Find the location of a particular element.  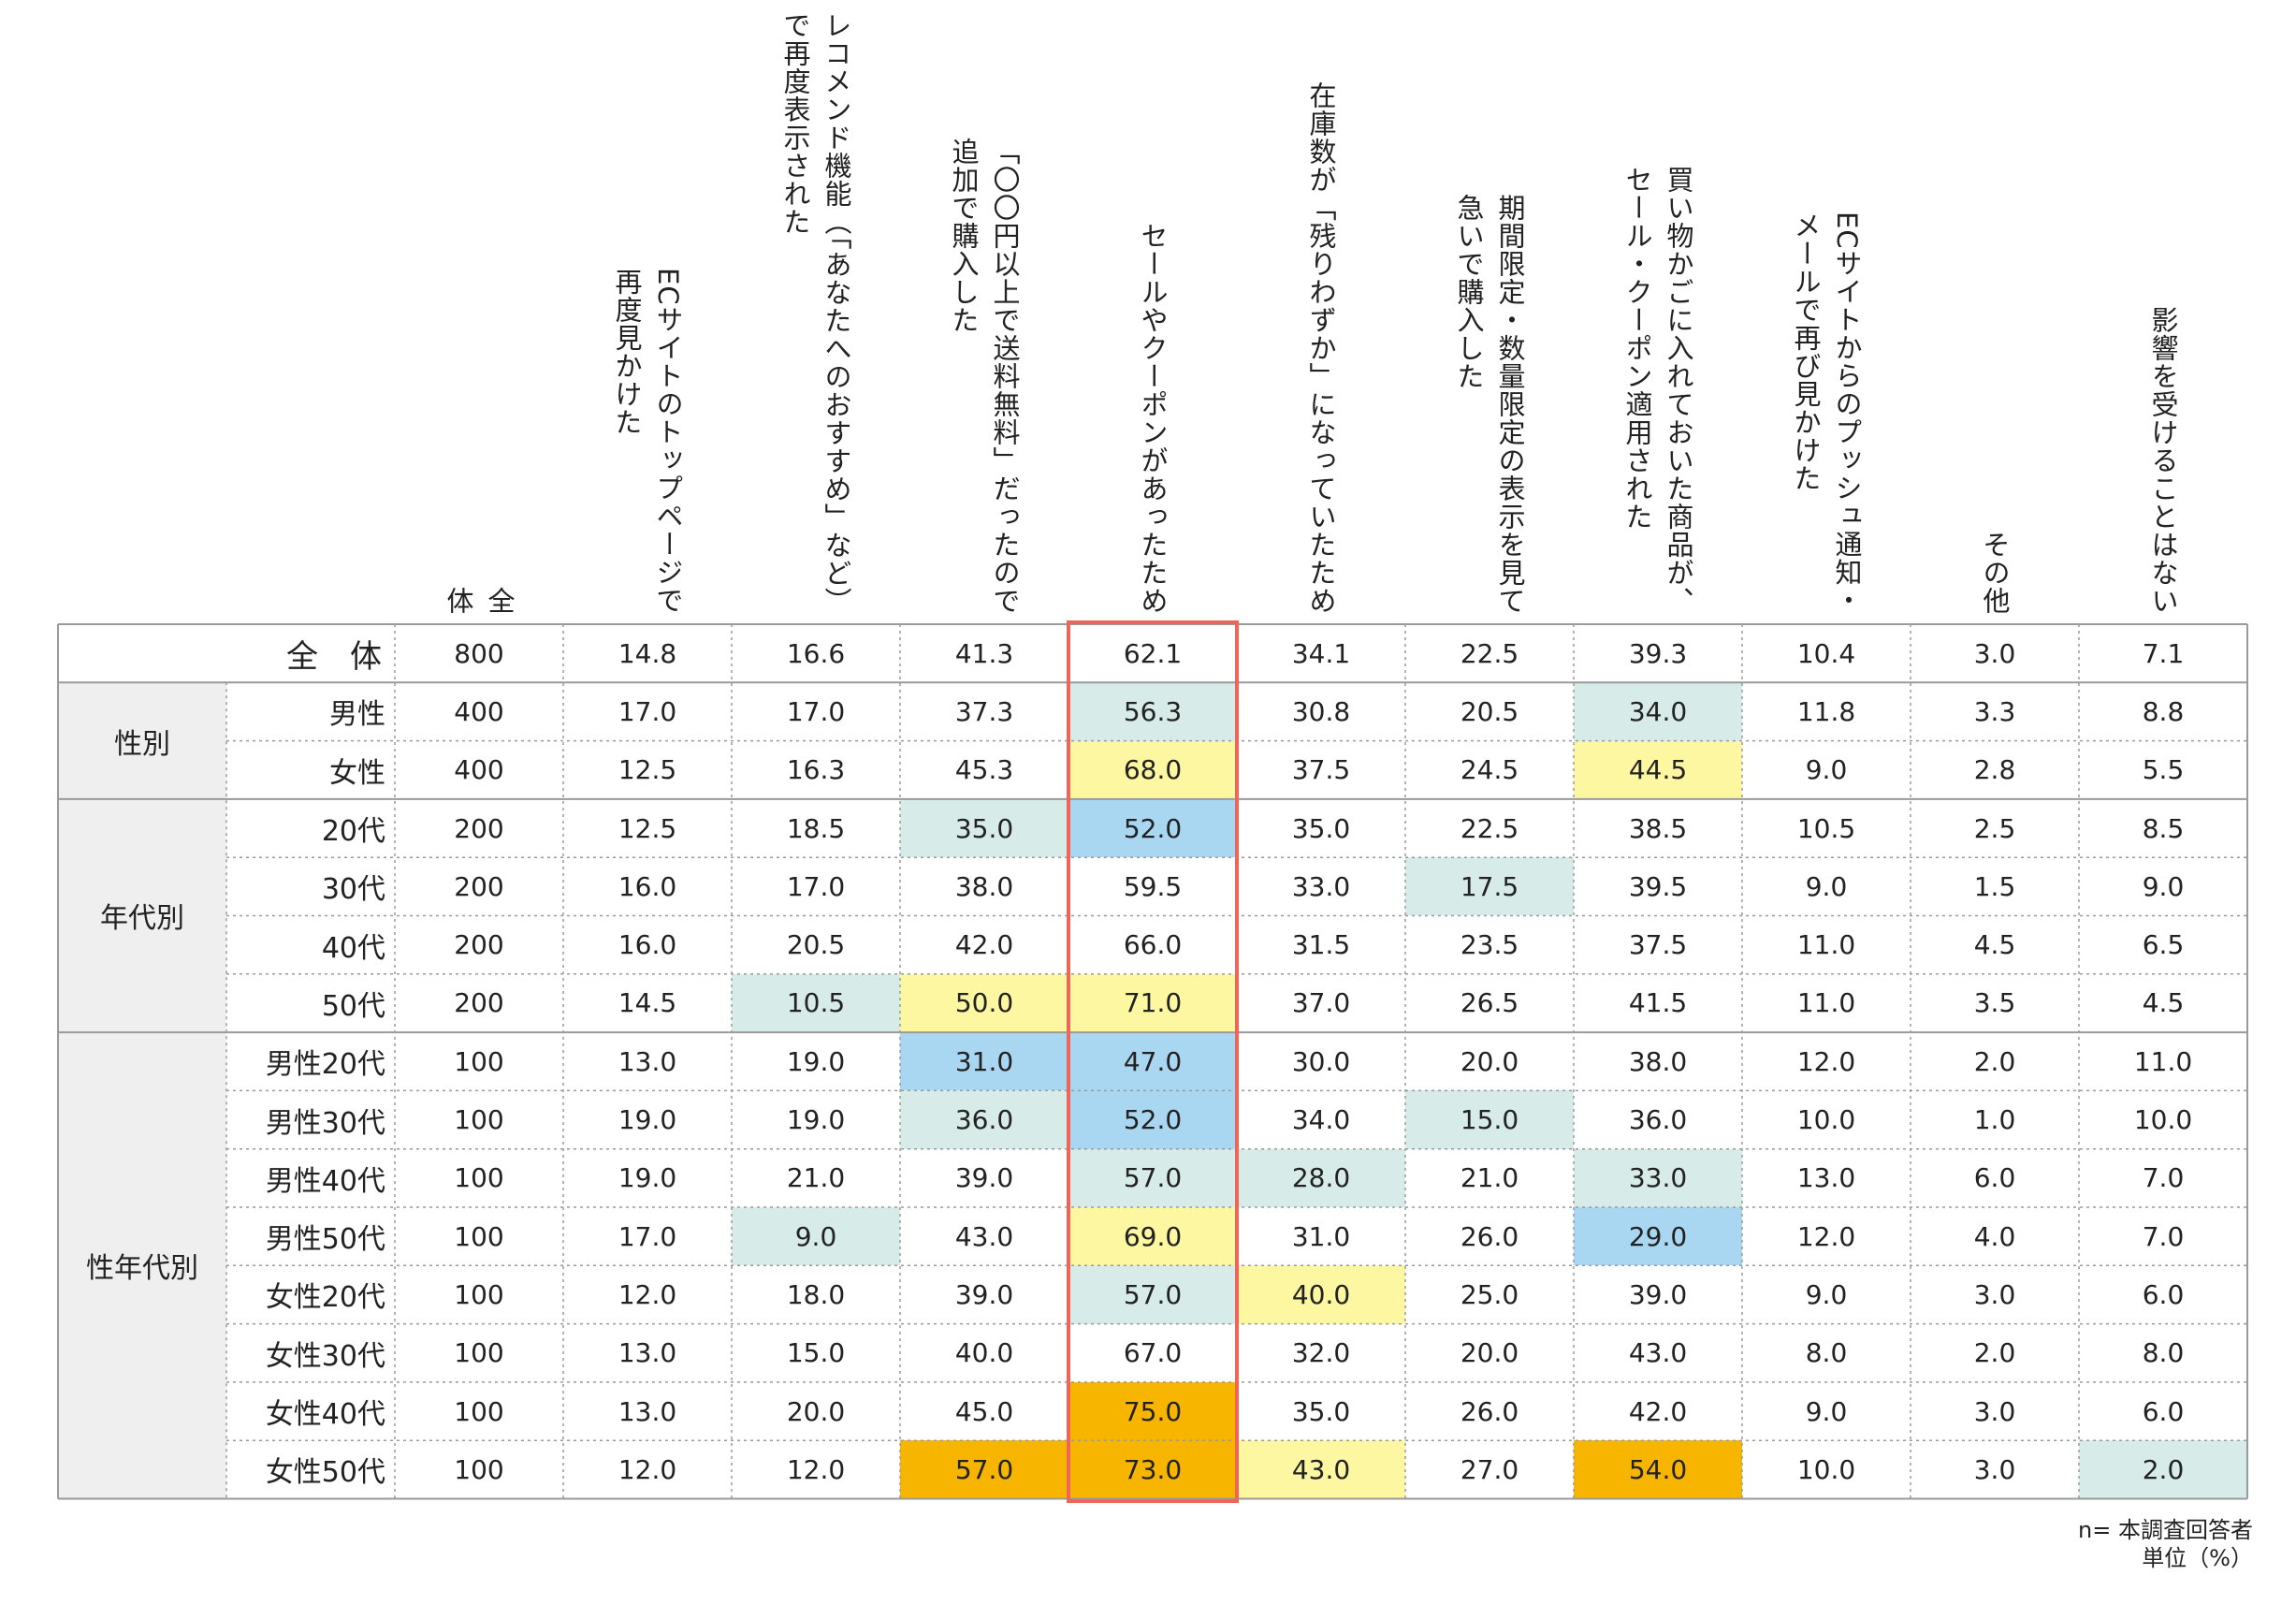

group-label: 年代別 is located at coordinates (142, 915).